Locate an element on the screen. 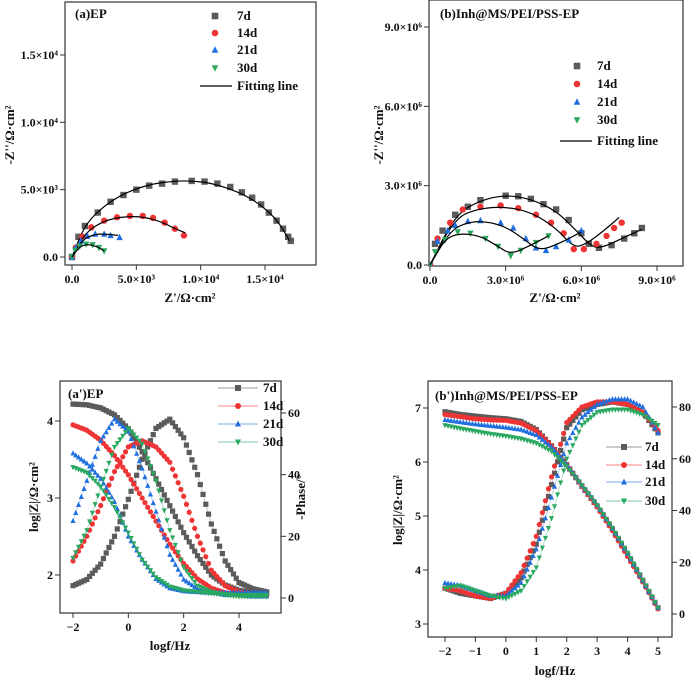  logZ-line is located at coordinates (169, 510).